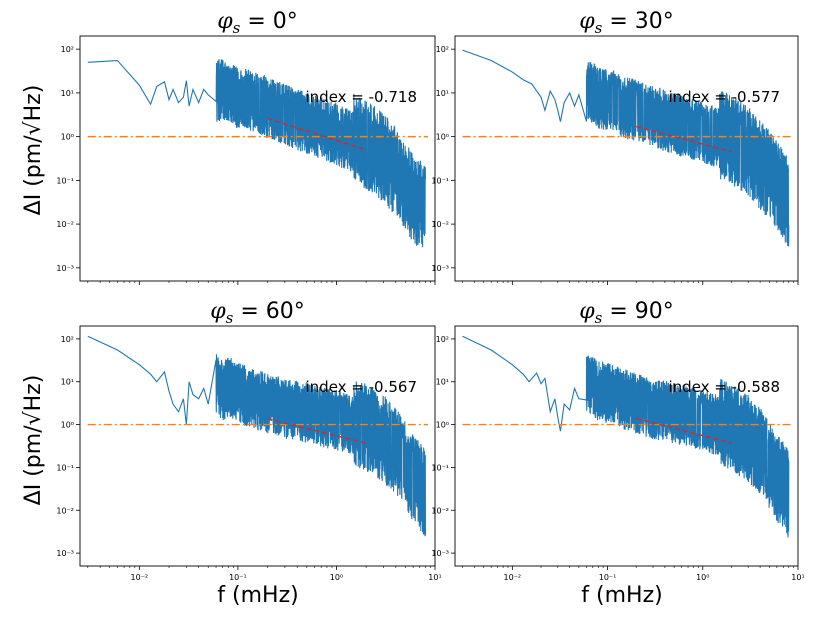  I want to click on panel-title: φs = 60°, so click(257, 313).